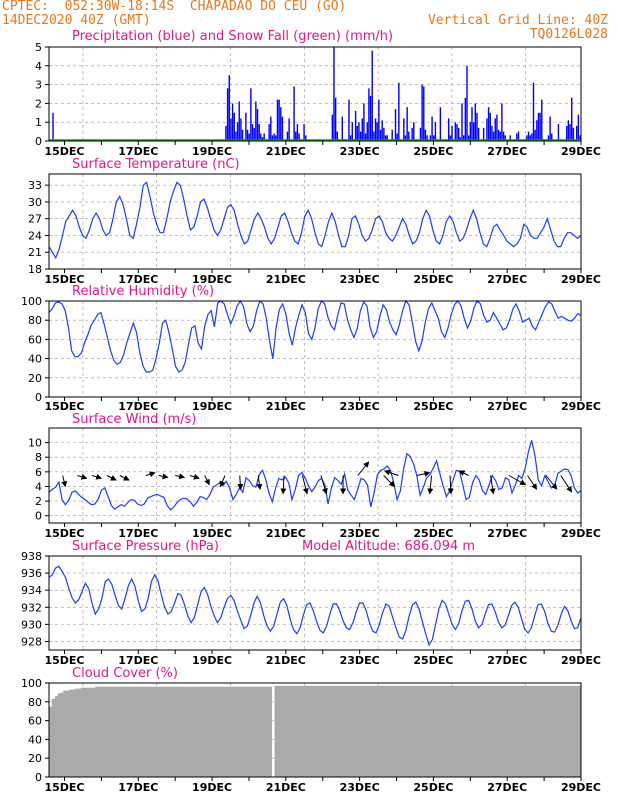 This screenshot has width=618, height=800. What do you see at coordinates (138, 279) in the screenshot?
I see `x-tick-label: 17DEC` at bounding box center [138, 279].